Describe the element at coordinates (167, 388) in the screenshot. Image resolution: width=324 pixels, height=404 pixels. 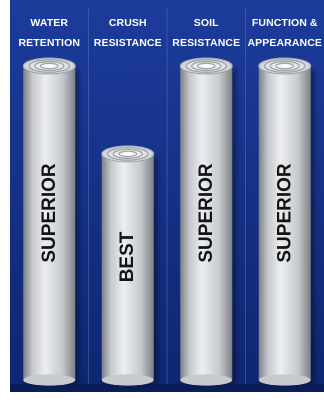
I see `chart-footer-strip` at that location.